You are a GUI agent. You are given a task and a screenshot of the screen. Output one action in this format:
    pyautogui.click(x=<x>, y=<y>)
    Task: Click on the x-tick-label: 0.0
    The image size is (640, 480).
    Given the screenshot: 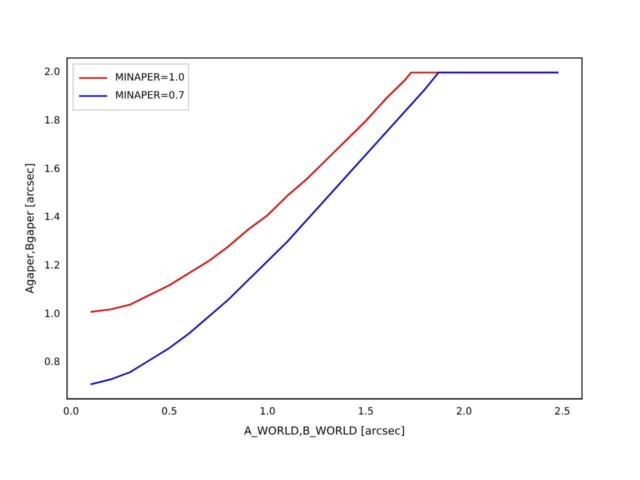 What is the action you would take?
    pyautogui.click(x=71, y=412)
    